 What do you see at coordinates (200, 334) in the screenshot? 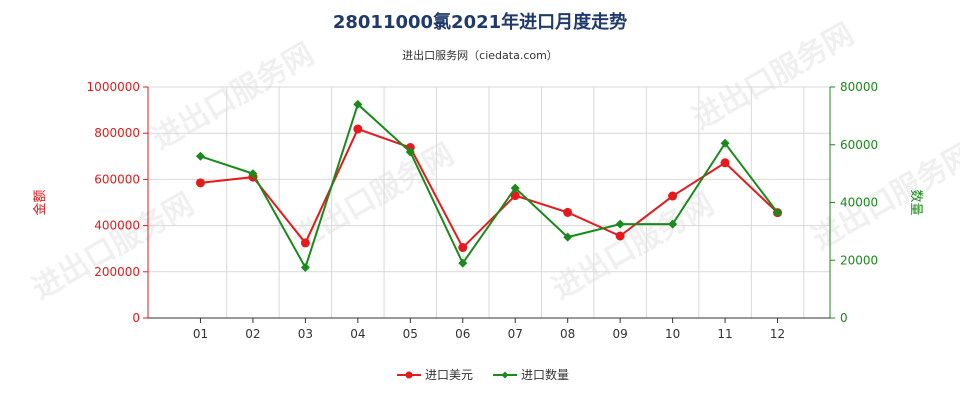
I see `x-tick-label: 01` at bounding box center [200, 334].